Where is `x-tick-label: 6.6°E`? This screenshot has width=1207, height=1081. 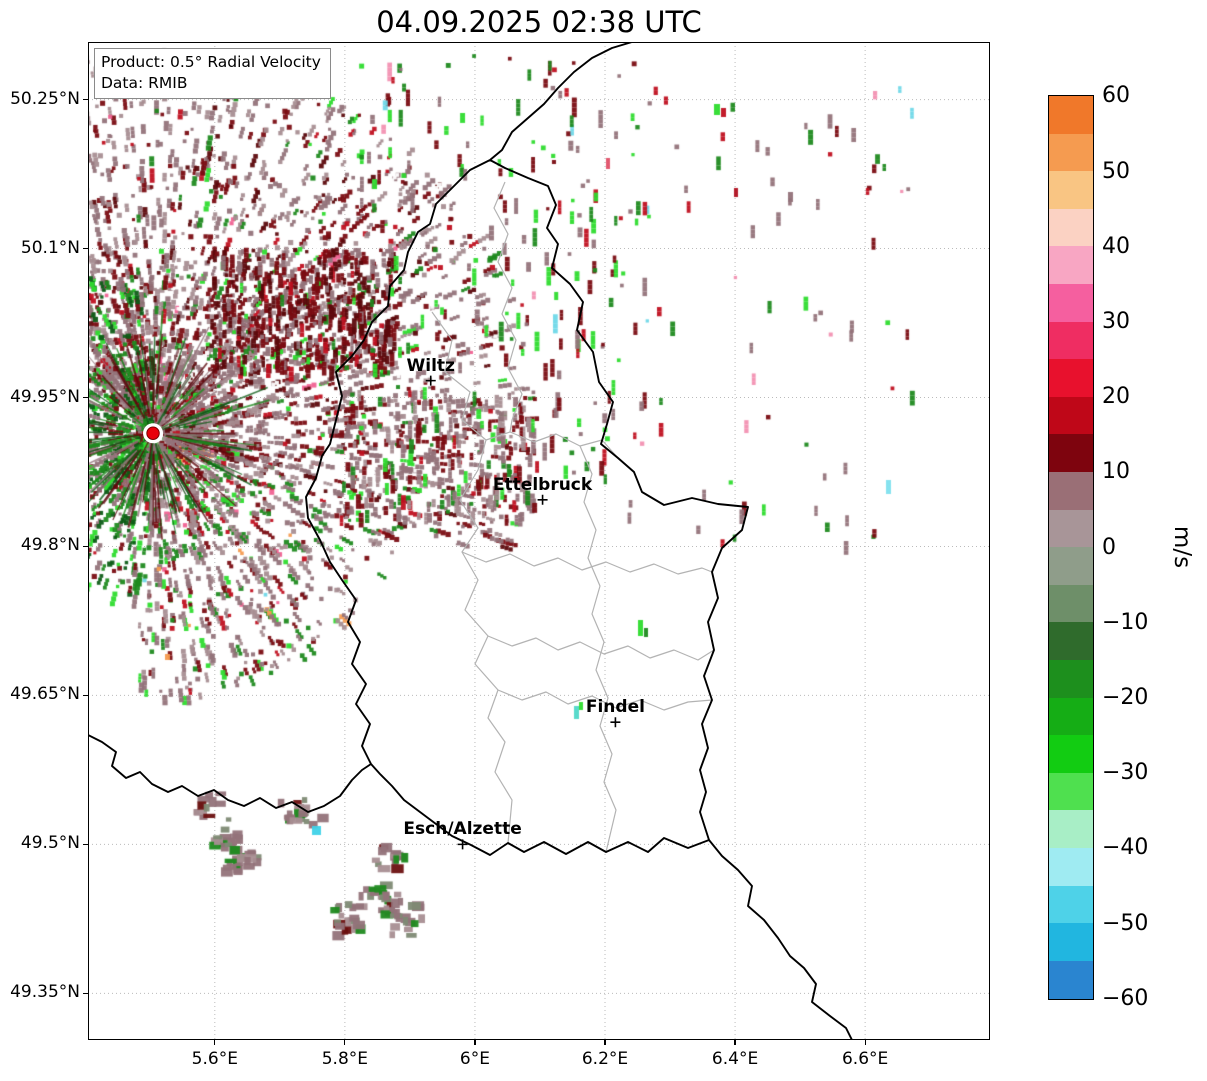 x-tick-label: 6.6°E is located at coordinates (865, 1059).